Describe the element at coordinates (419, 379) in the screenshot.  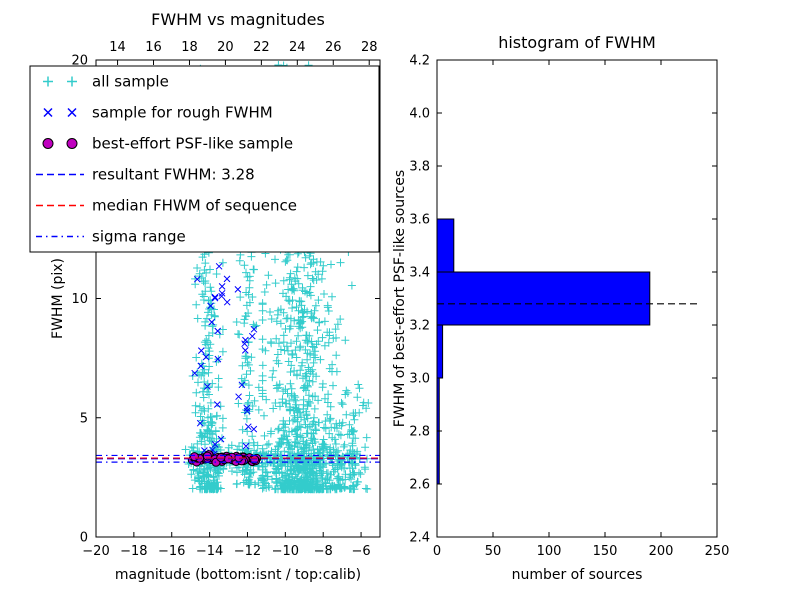
I see `svg-text: 3.0` at that location.